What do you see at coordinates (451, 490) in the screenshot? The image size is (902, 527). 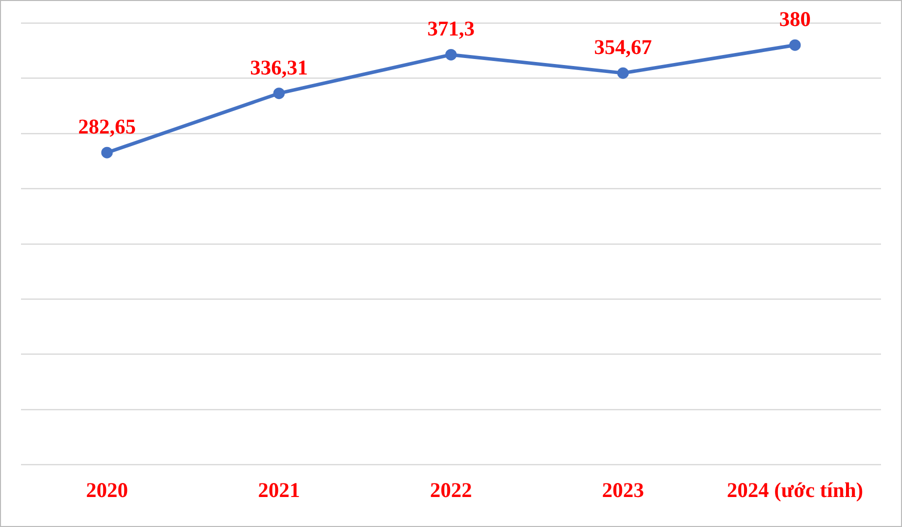 I see `x-tick-label: 2022` at bounding box center [451, 490].